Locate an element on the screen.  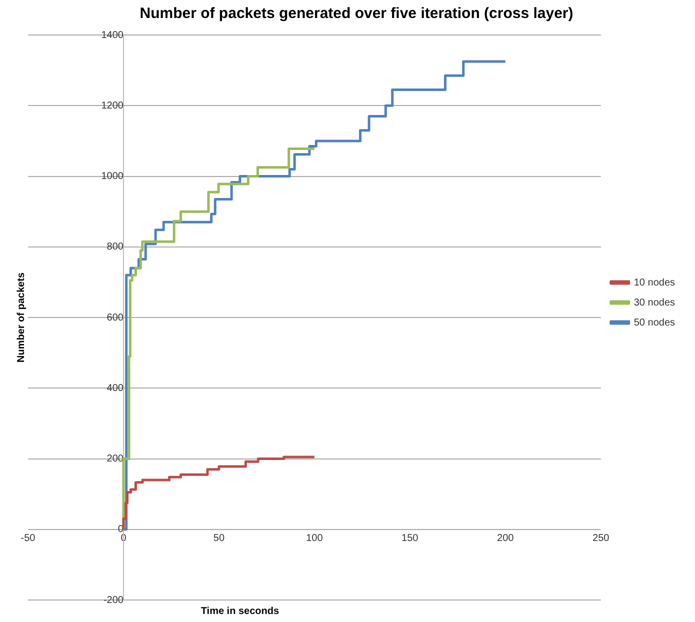
x-axis-title: Time in seconds is located at coordinates (240, 611).